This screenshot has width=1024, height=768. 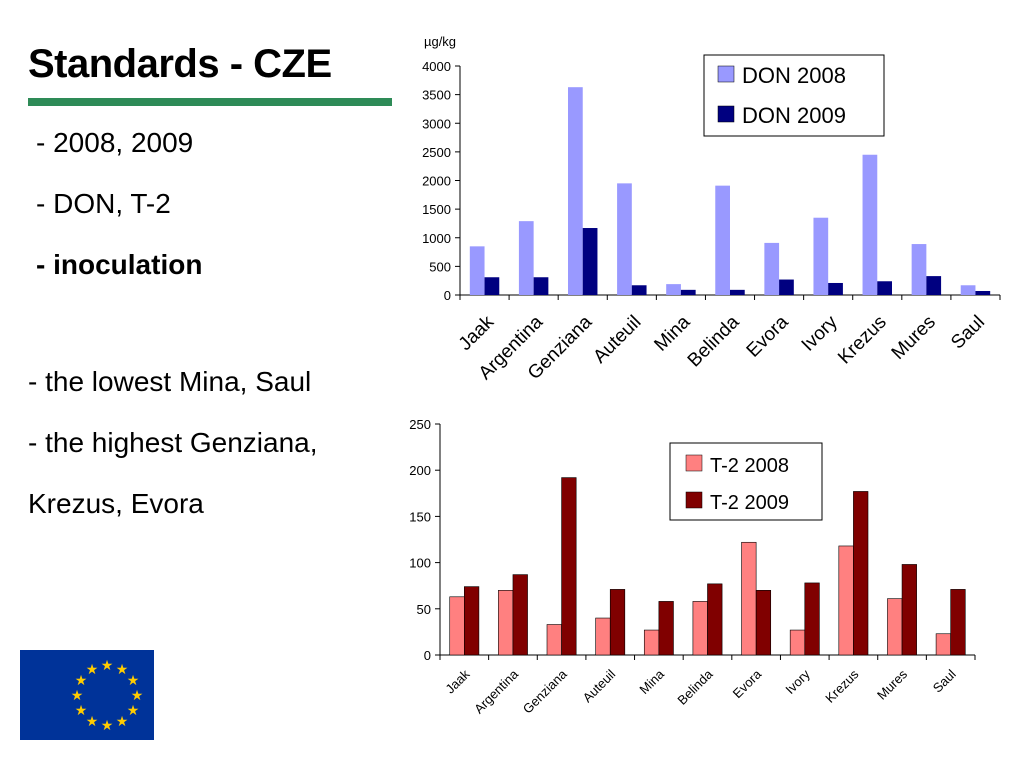 I want to click on y-tick-label: 1000, so click(x=436, y=238).